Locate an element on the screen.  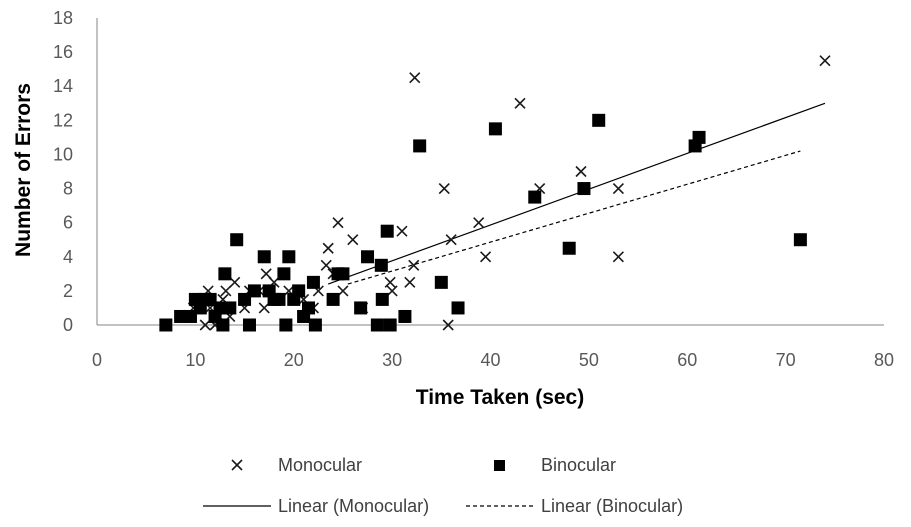
x-tick-label: 20 is located at coordinates (294, 360).